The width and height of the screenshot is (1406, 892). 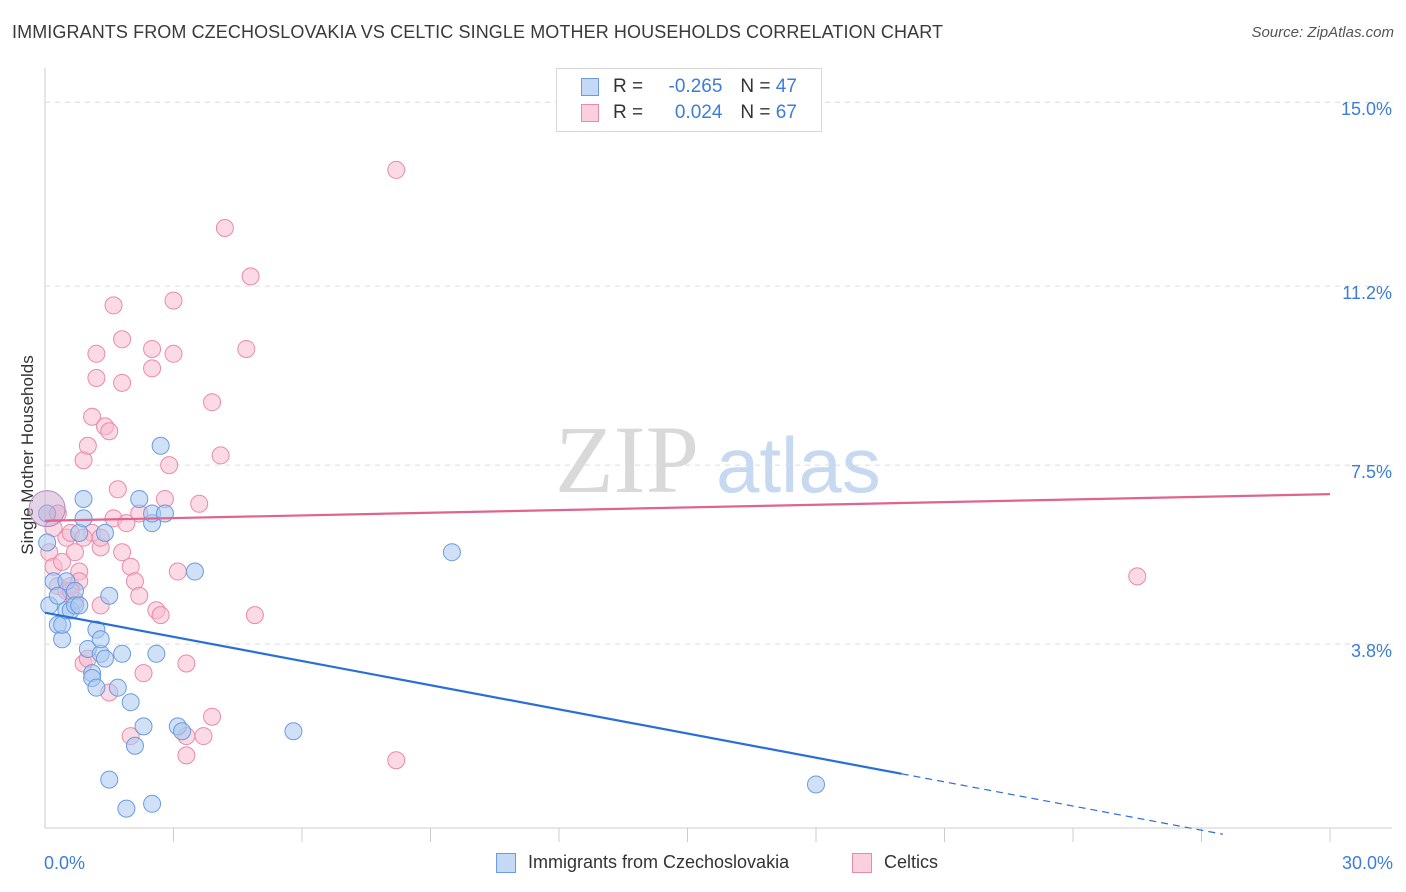 I want to click on bottom-legend-label: Celtics, so click(x=911, y=862).